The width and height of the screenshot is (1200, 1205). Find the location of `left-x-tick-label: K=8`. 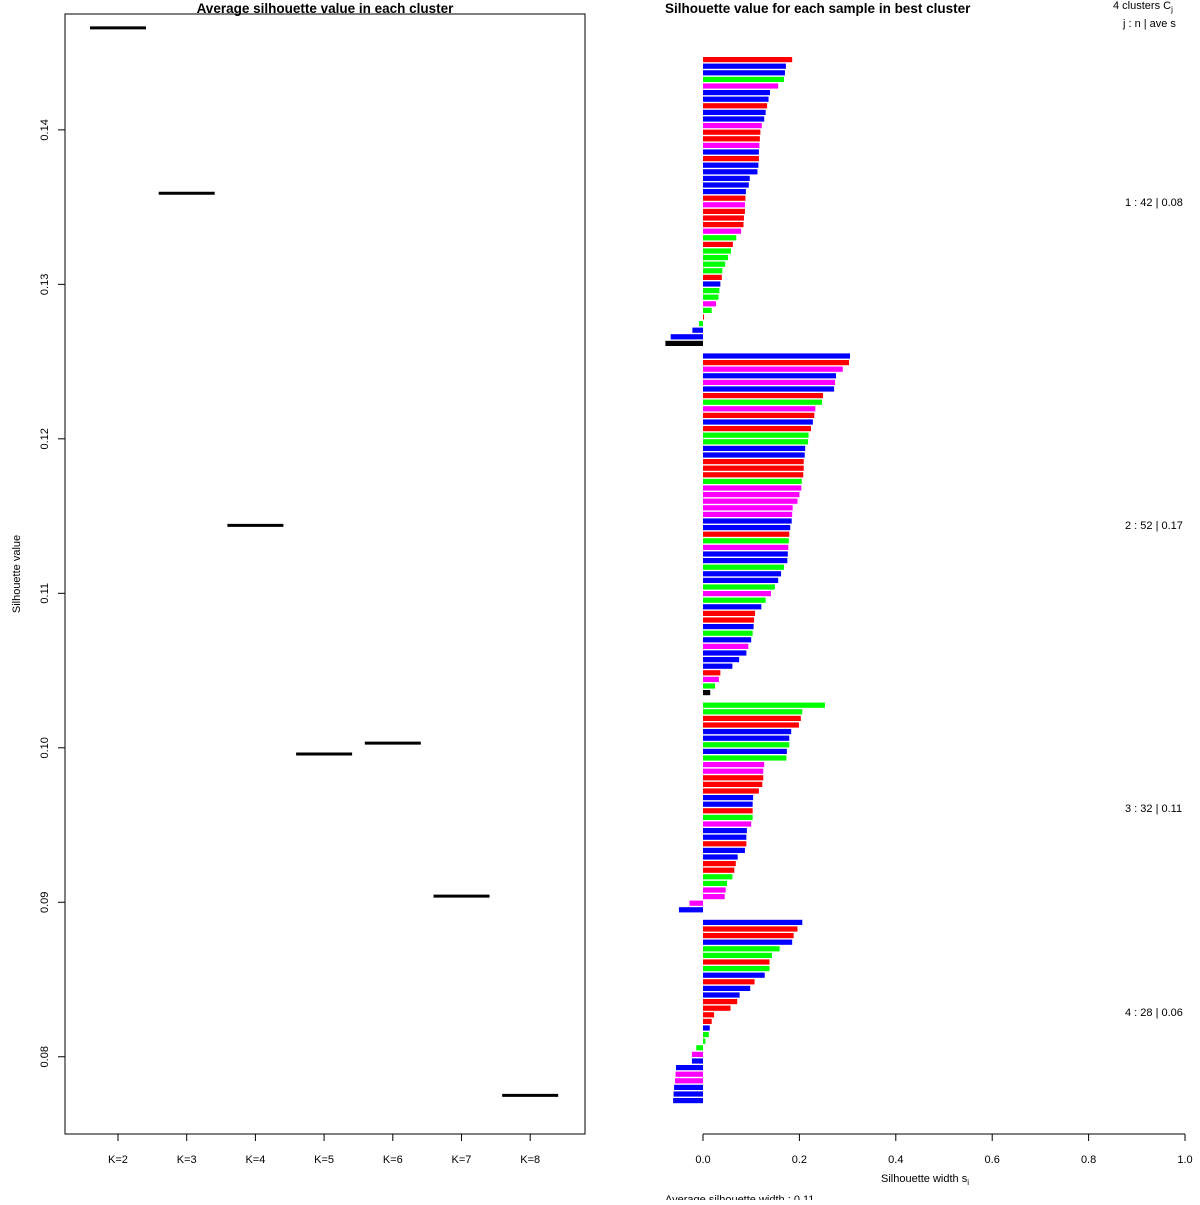

left-x-tick-label: K=8 is located at coordinates (530, 1160).